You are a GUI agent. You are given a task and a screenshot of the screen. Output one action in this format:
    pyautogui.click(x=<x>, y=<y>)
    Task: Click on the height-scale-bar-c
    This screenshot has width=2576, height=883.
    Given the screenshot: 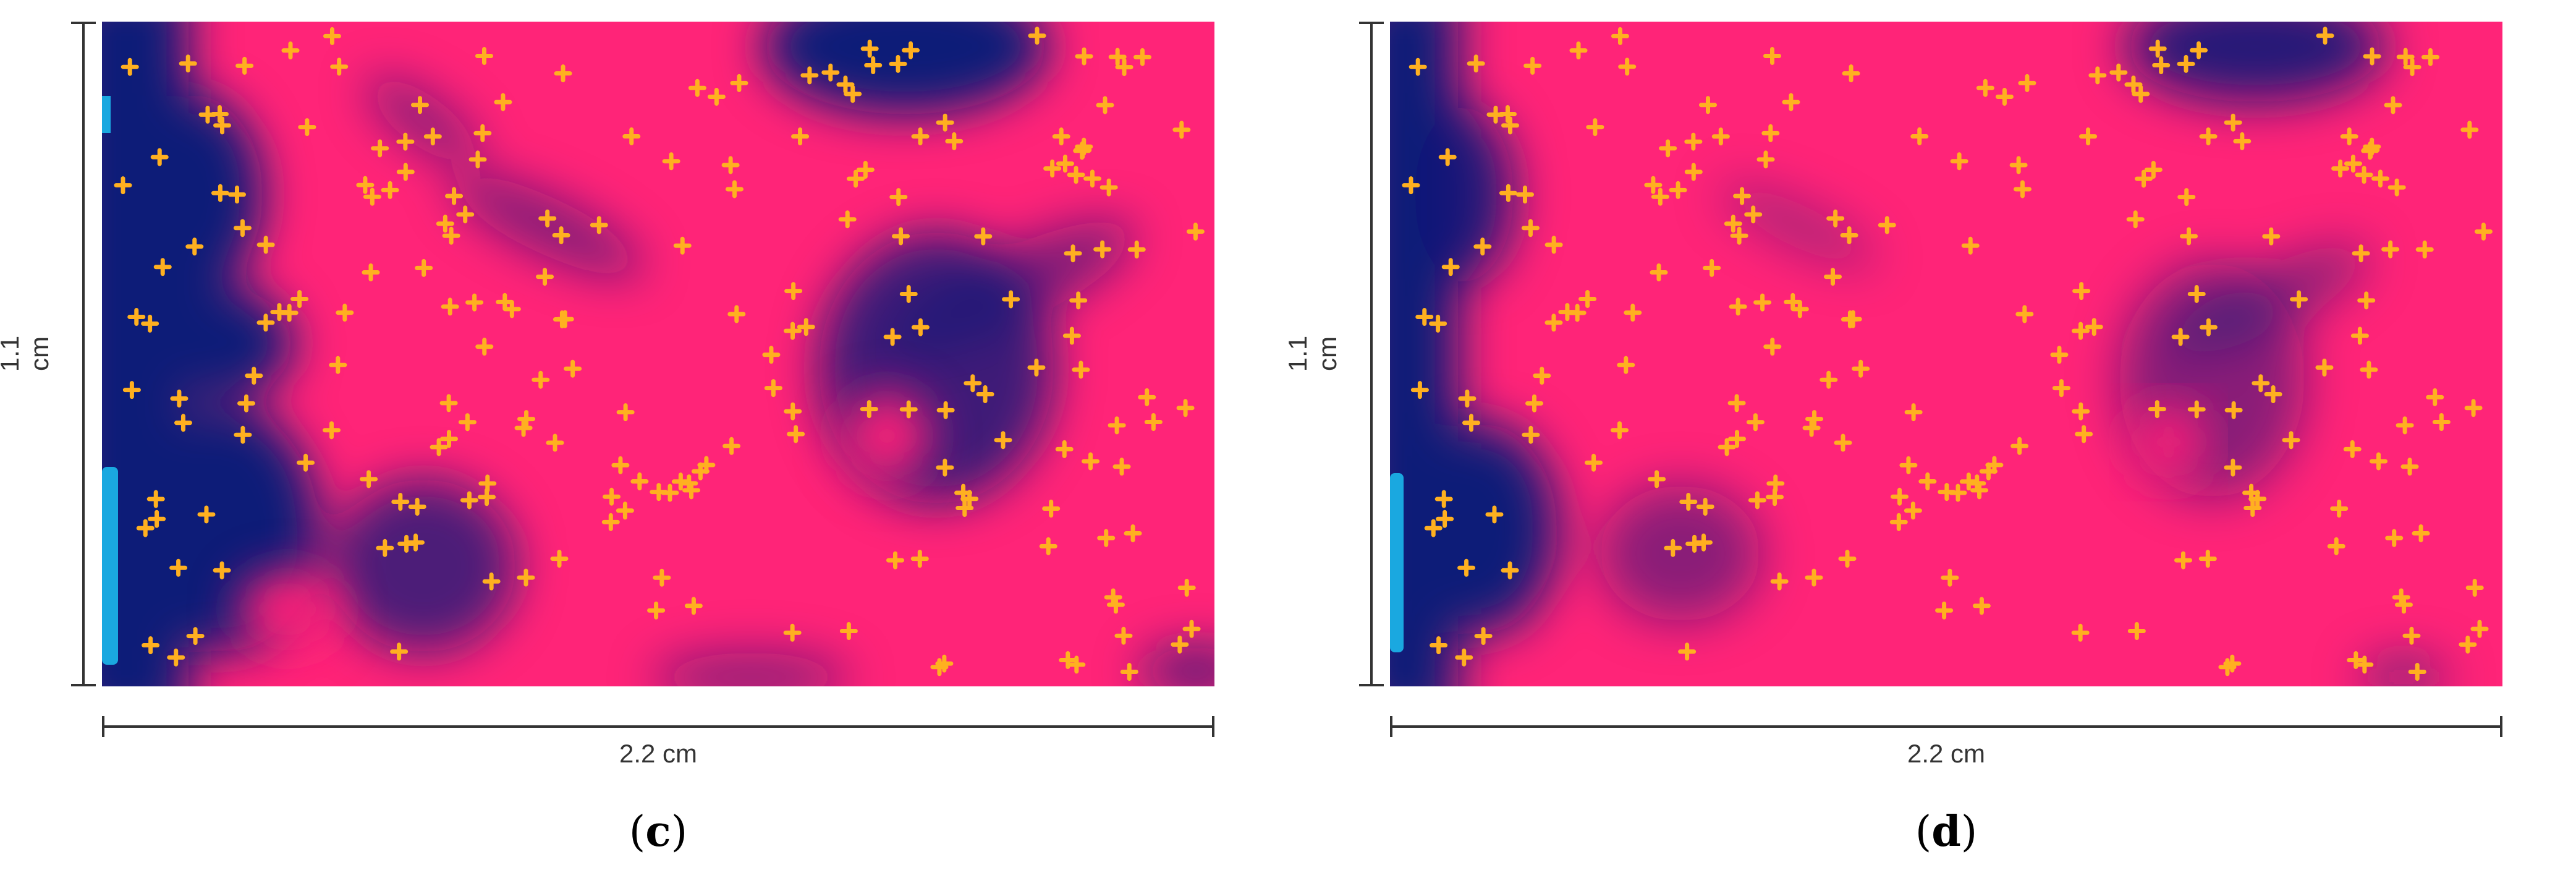 What is the action you would take?
    pyautogui.click(x=83, y=354)
    